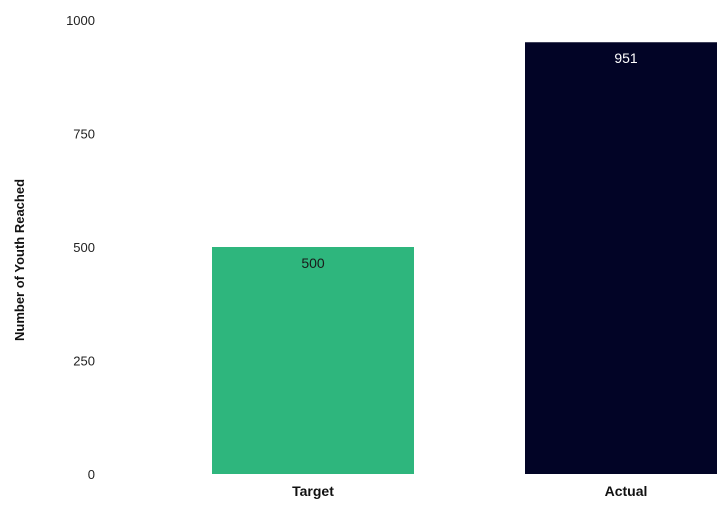 The height and width of the screenshot is (505, 717). Describe the element at coordinates (626, 58) in the screenshot. I see `data-label-actual: 951` at that location.